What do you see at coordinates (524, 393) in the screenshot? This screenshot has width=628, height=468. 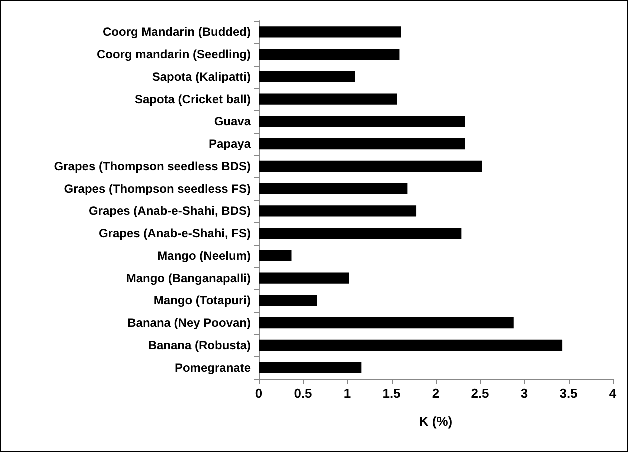 I see `x-tick-label: 3` at bounding box center [524, 393].